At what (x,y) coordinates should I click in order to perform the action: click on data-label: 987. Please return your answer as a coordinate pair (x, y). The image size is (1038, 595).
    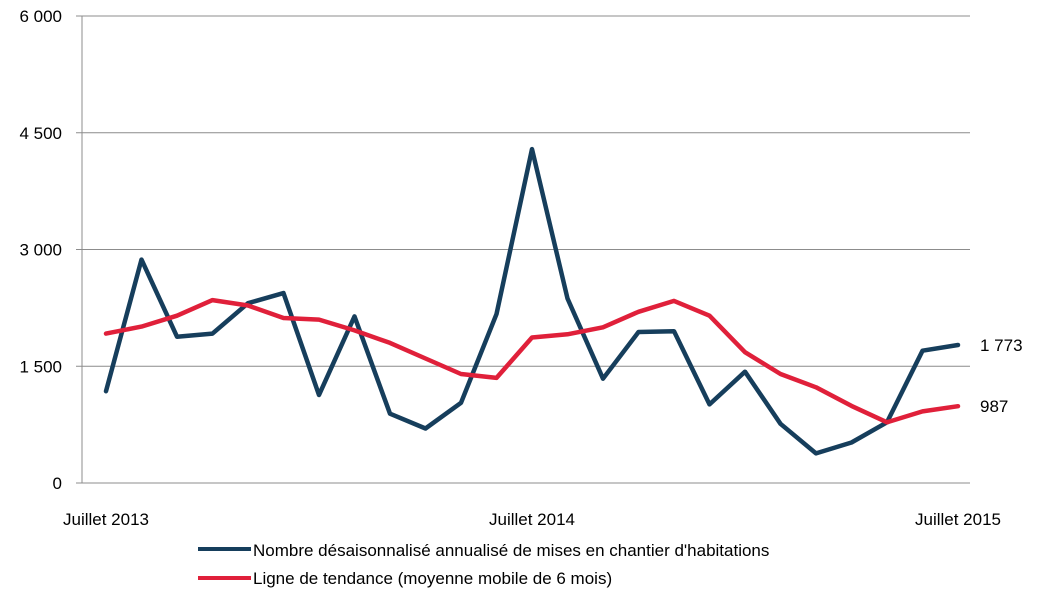
    Looking at the image, I should click on (994, 406).